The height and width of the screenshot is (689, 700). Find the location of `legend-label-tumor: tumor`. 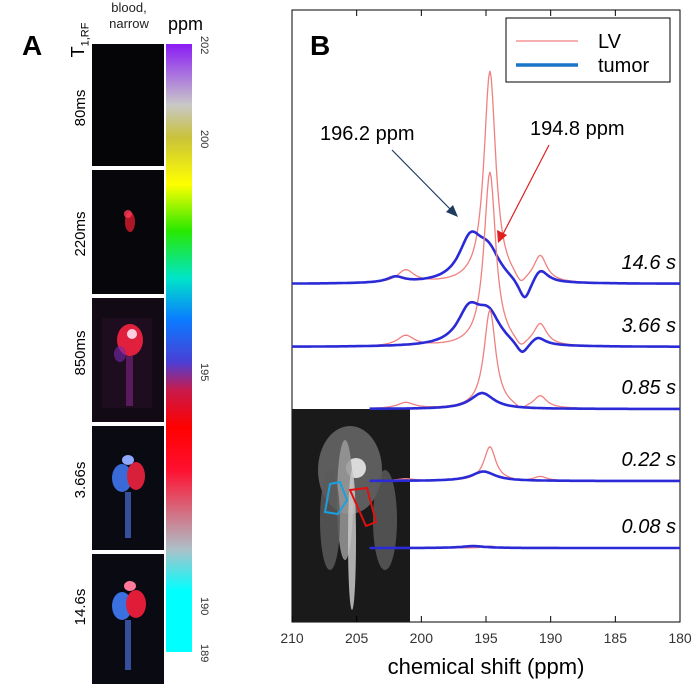

legend-label-tumor: tumor is located at coordinates (623, 66).